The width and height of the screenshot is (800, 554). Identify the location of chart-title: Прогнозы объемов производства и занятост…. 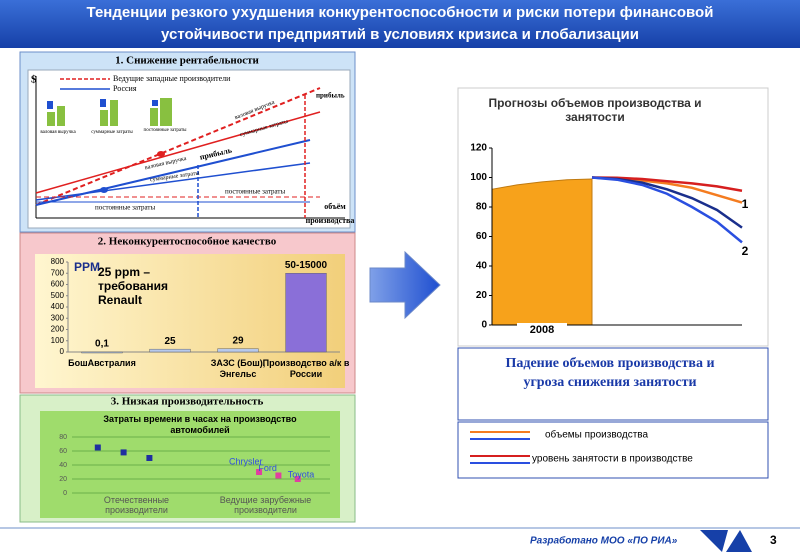
(595, 110).